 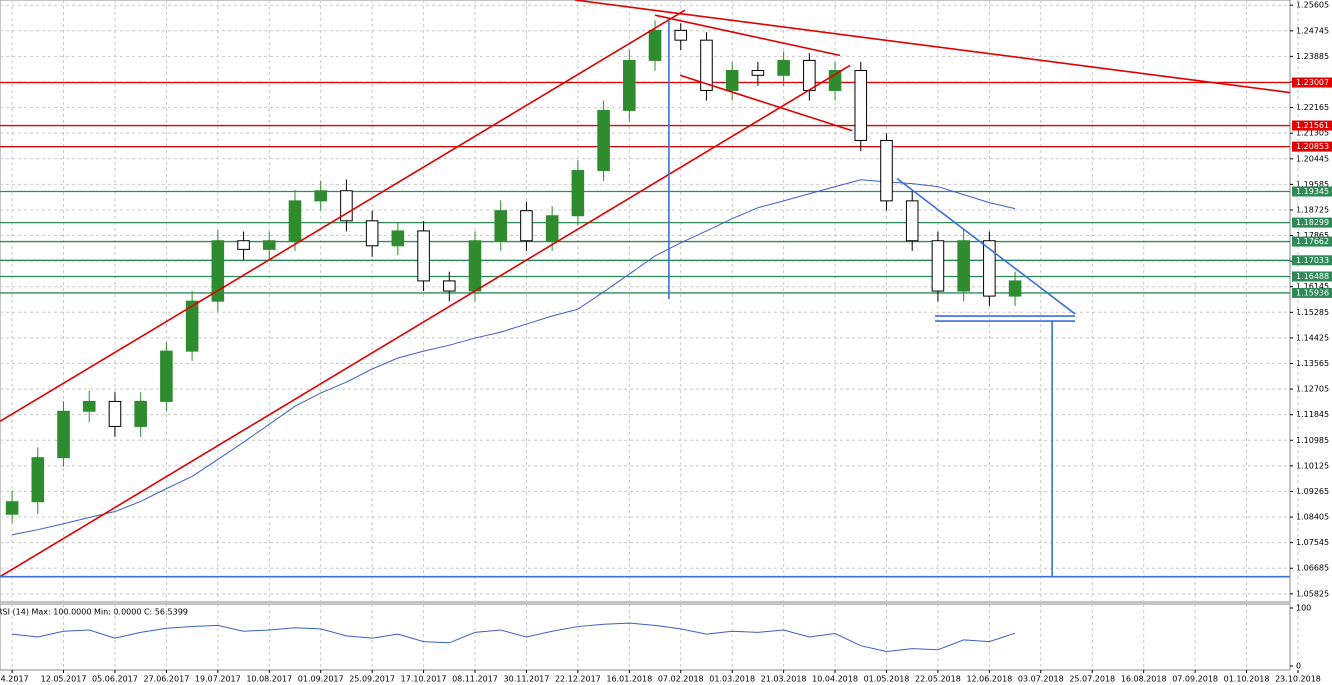 I want to click on x-tick-label: 25.09.2017, so click(x=372, y=679).